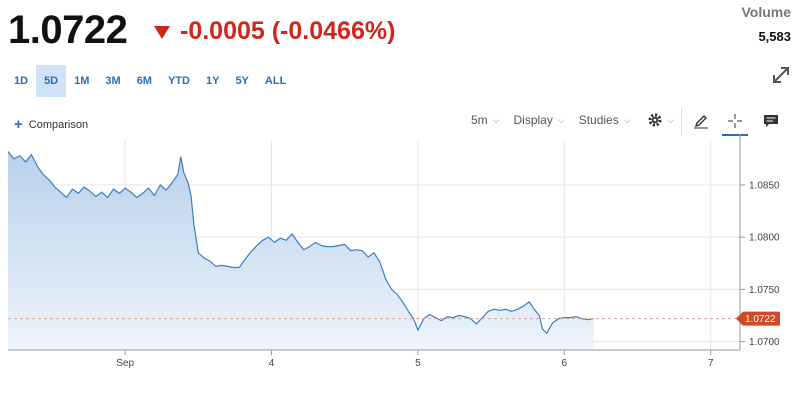  I want to click on price-change: -0.0005 (-0.0466%), so click(274, 31).